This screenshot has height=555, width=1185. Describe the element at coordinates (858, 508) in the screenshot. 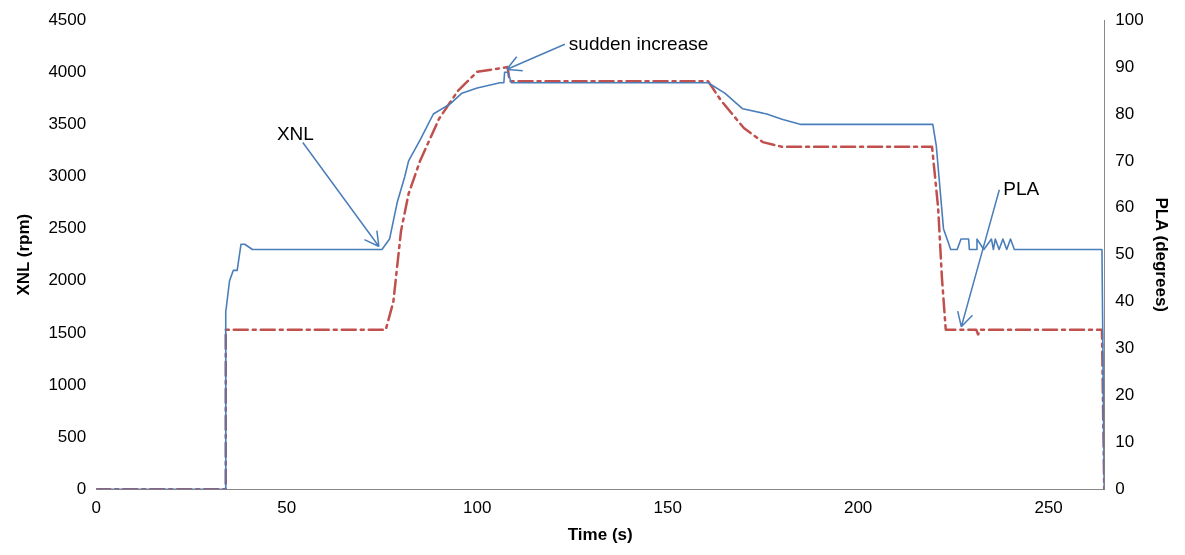

I see `x-tick-label: 200` at that location.